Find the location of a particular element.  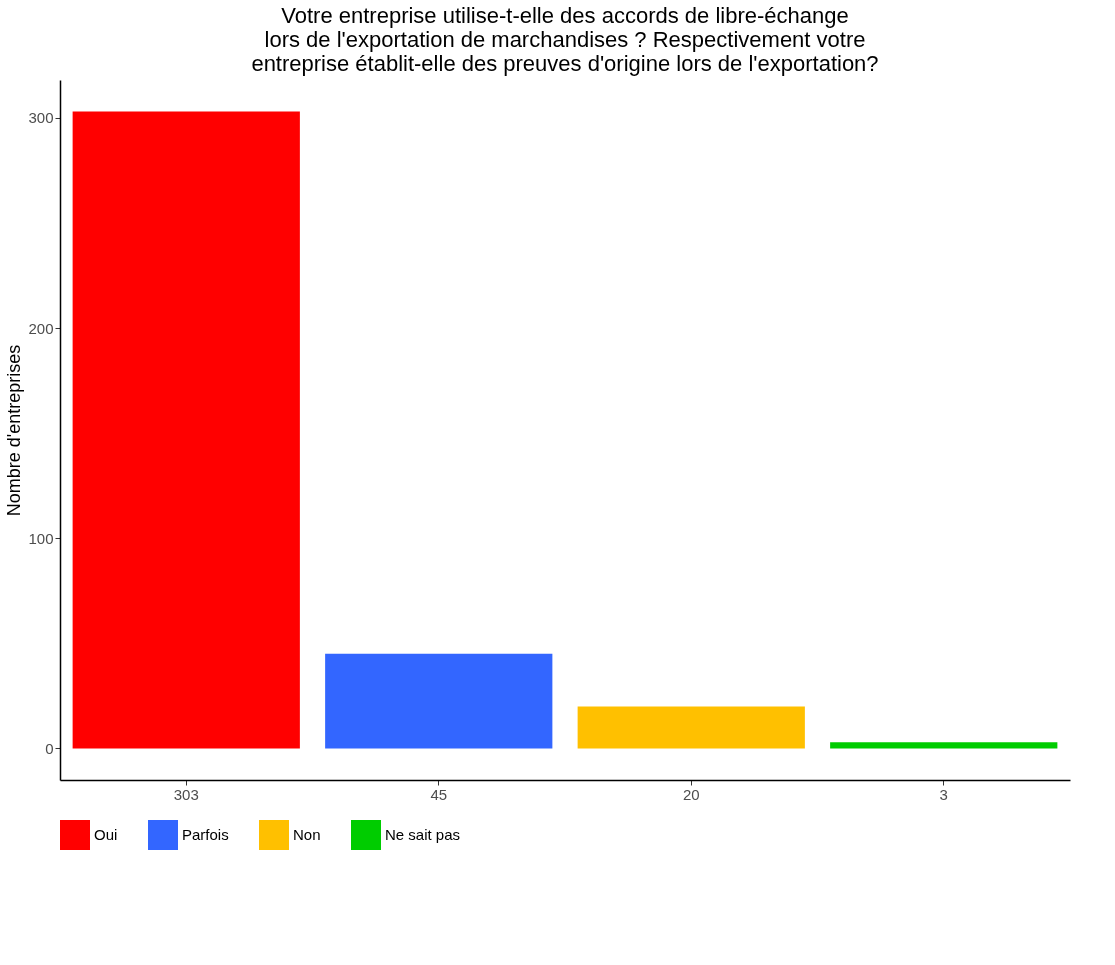

y-tick-label: 100 is located at coordinates (41, 538).